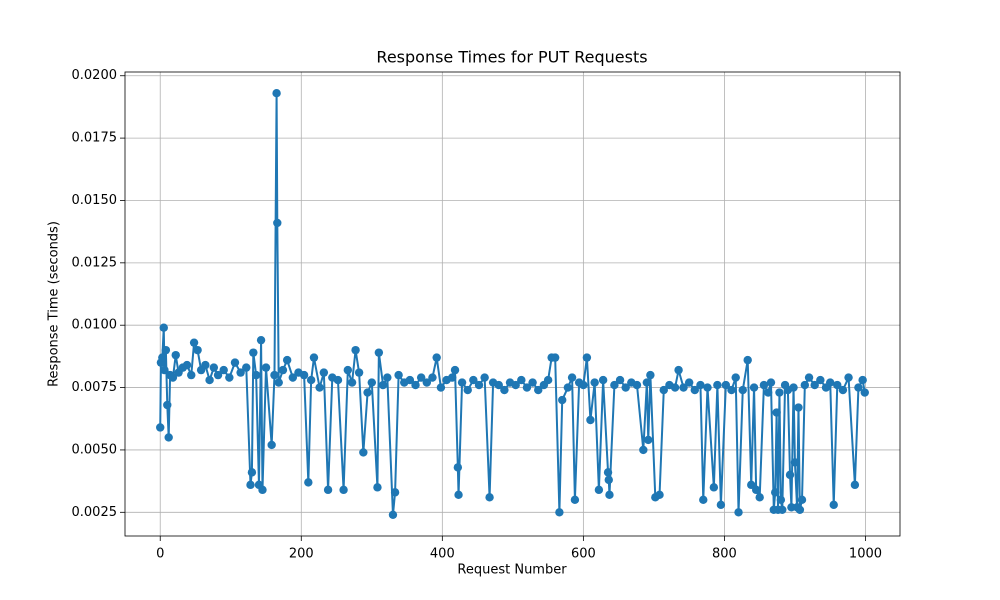 The width and height of the screenshot is (1000, 600). Describe the element at coordinates (512, 570) in the screenshot. I see `x-axis-label: Request Number` at that location.